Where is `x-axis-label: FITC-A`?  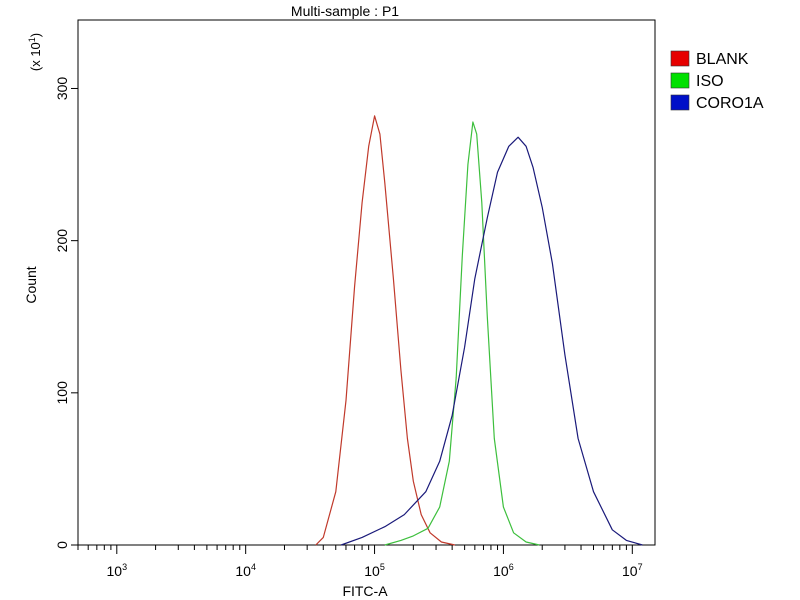 x-axis-label: FITC-A is located at coordinates (365, 591).